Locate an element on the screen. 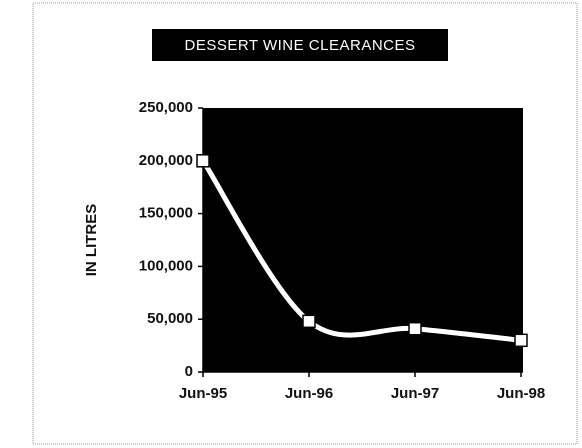  y-tick-label: 250,000 is located at coordinates (166, 107).